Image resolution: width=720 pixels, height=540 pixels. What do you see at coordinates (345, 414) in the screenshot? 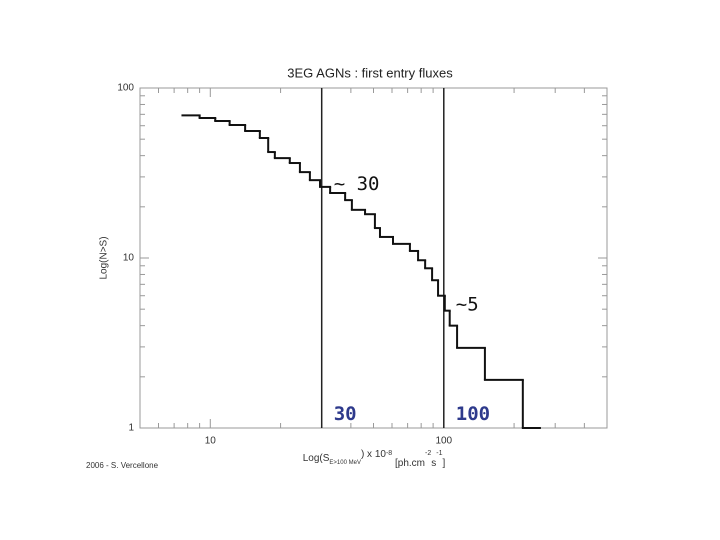
I see `annotation: 30` at bounding box center [345, 414].